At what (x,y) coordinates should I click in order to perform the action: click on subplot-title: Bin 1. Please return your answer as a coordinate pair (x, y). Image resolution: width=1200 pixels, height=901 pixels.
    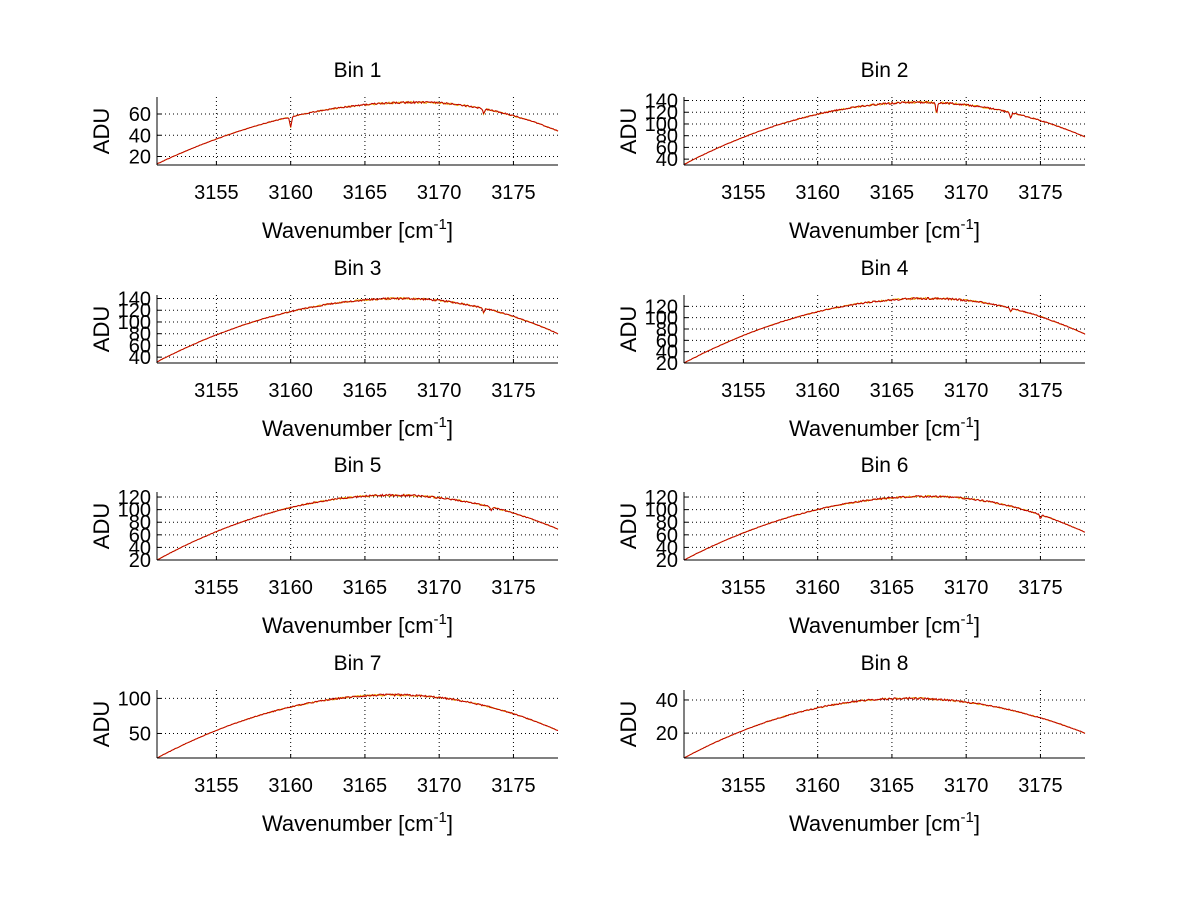
    Looking at the image, I should click on (358, 70).